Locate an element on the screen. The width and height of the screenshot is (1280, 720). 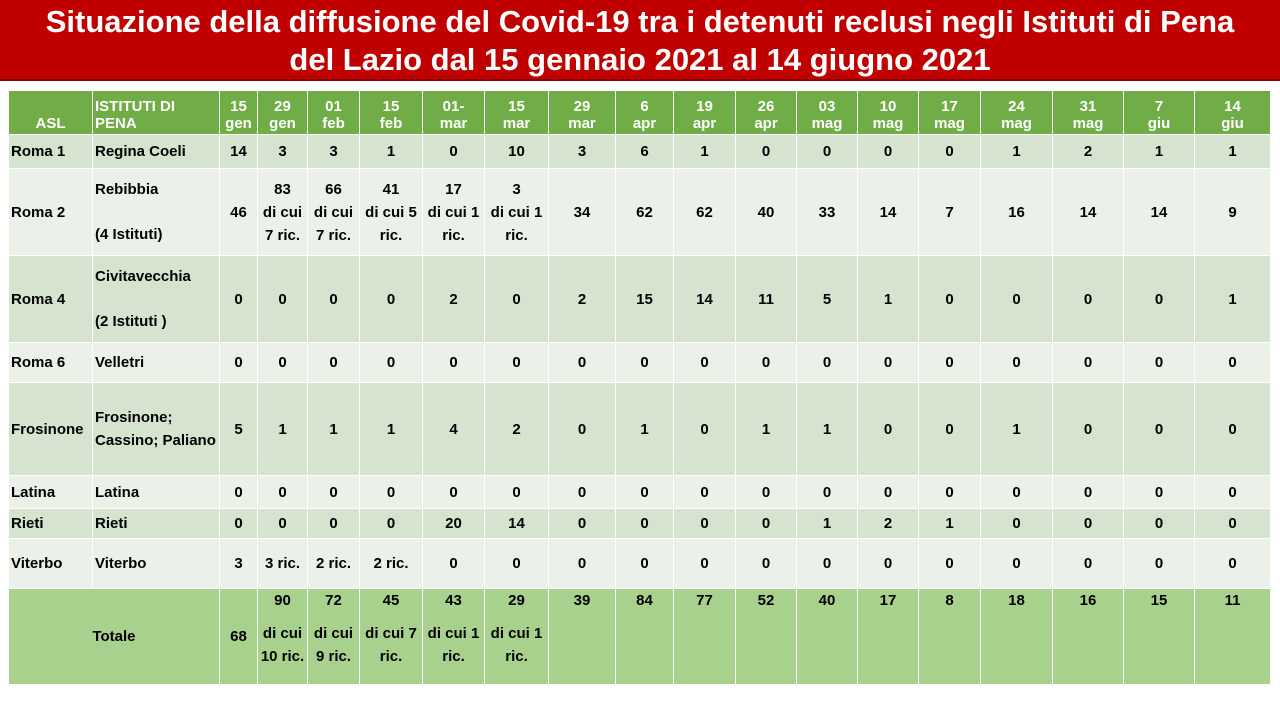
header-asl: ASL is located at coordinates (50, 112).